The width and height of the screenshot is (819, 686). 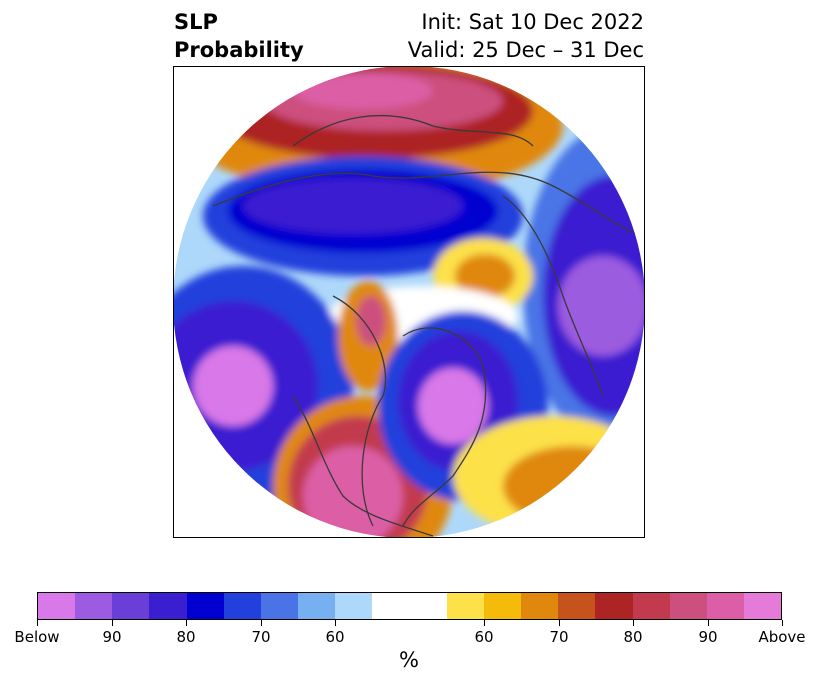 What do you see at coordinates (525, 50) in the screenshot?
I see `valid-range: Valid: 25 Dec – 31 Dec` at bounding box center [525, 50].